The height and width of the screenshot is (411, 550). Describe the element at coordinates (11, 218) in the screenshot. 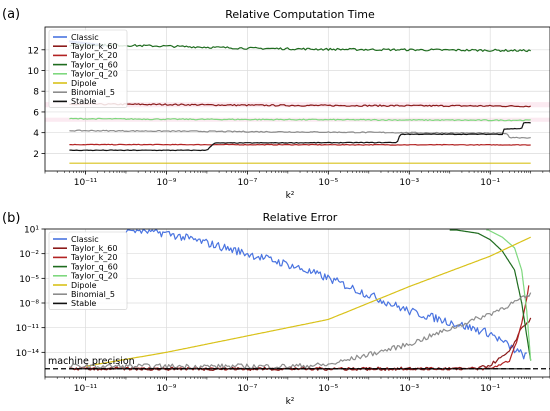

I see `panel-b-label: (b)` at that location.